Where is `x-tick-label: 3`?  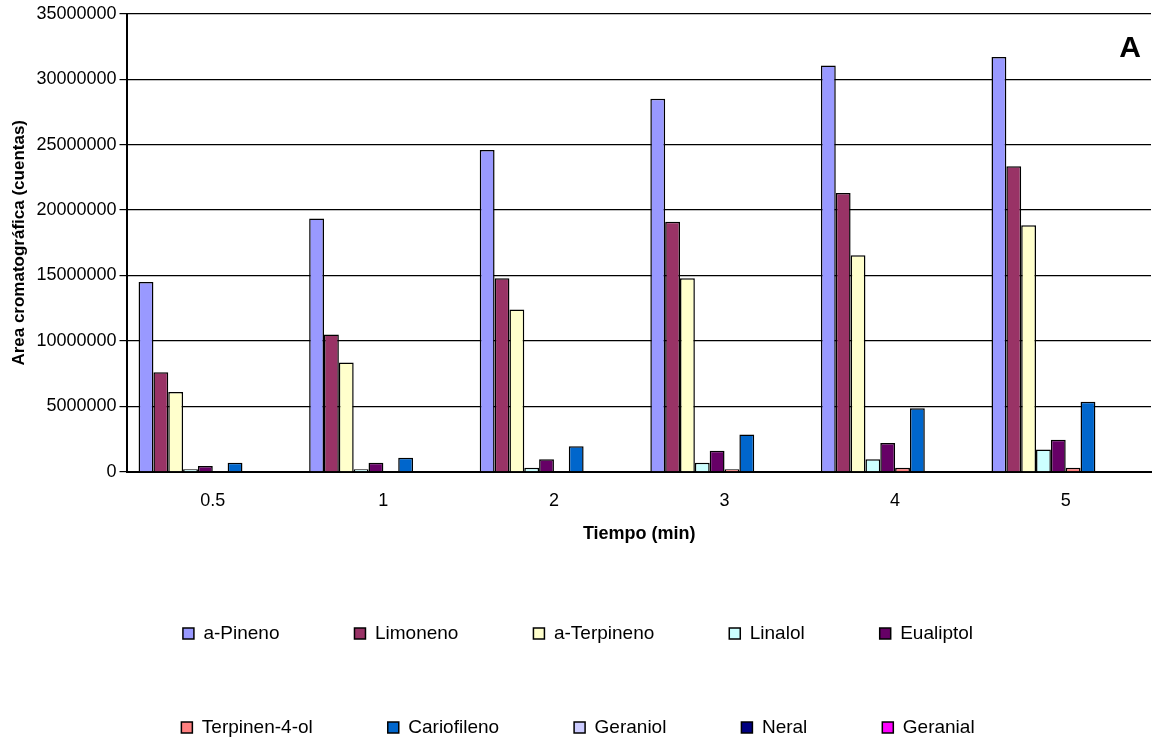
x-tick-label: 3 is located at coordinates (724, 499).